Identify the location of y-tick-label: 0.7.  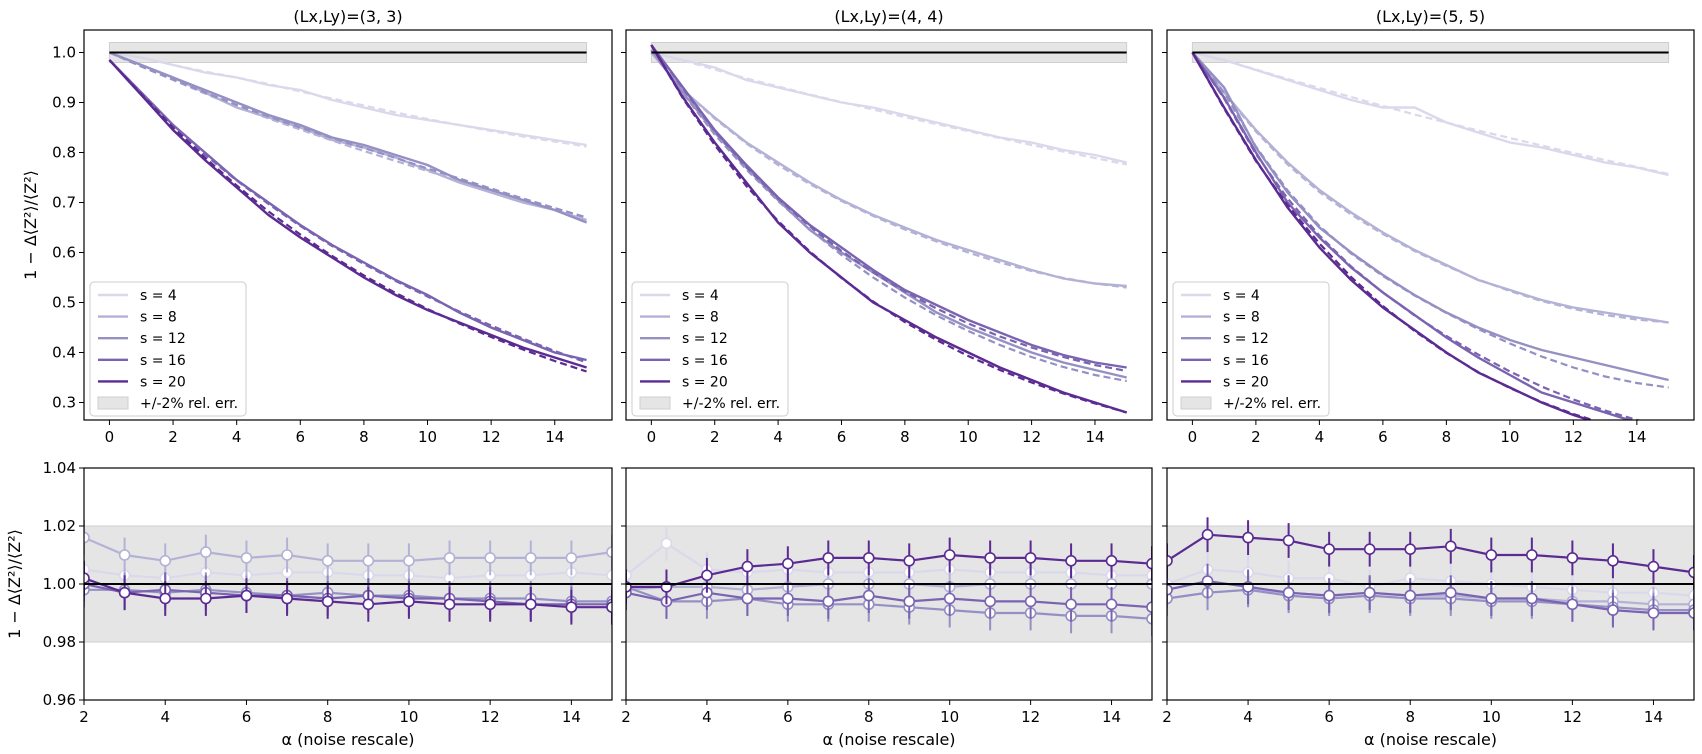
(64, 203).